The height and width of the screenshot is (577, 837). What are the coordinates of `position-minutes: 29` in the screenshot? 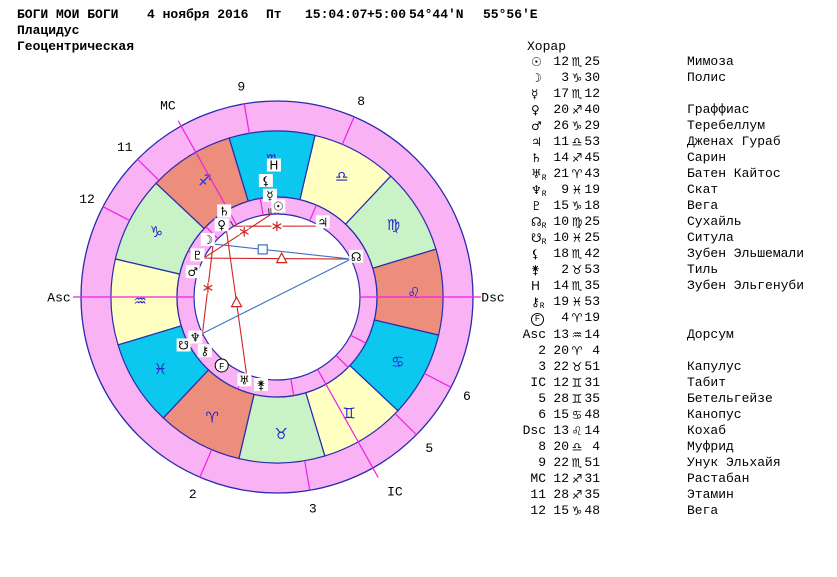 It's located at (592, 126).